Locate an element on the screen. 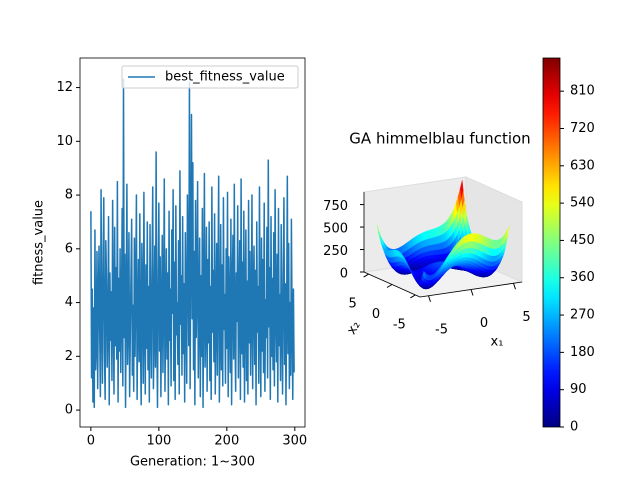 This screenshot has width=640, height=480. y-tick-label: 4 is located at coordinates (69, 302).